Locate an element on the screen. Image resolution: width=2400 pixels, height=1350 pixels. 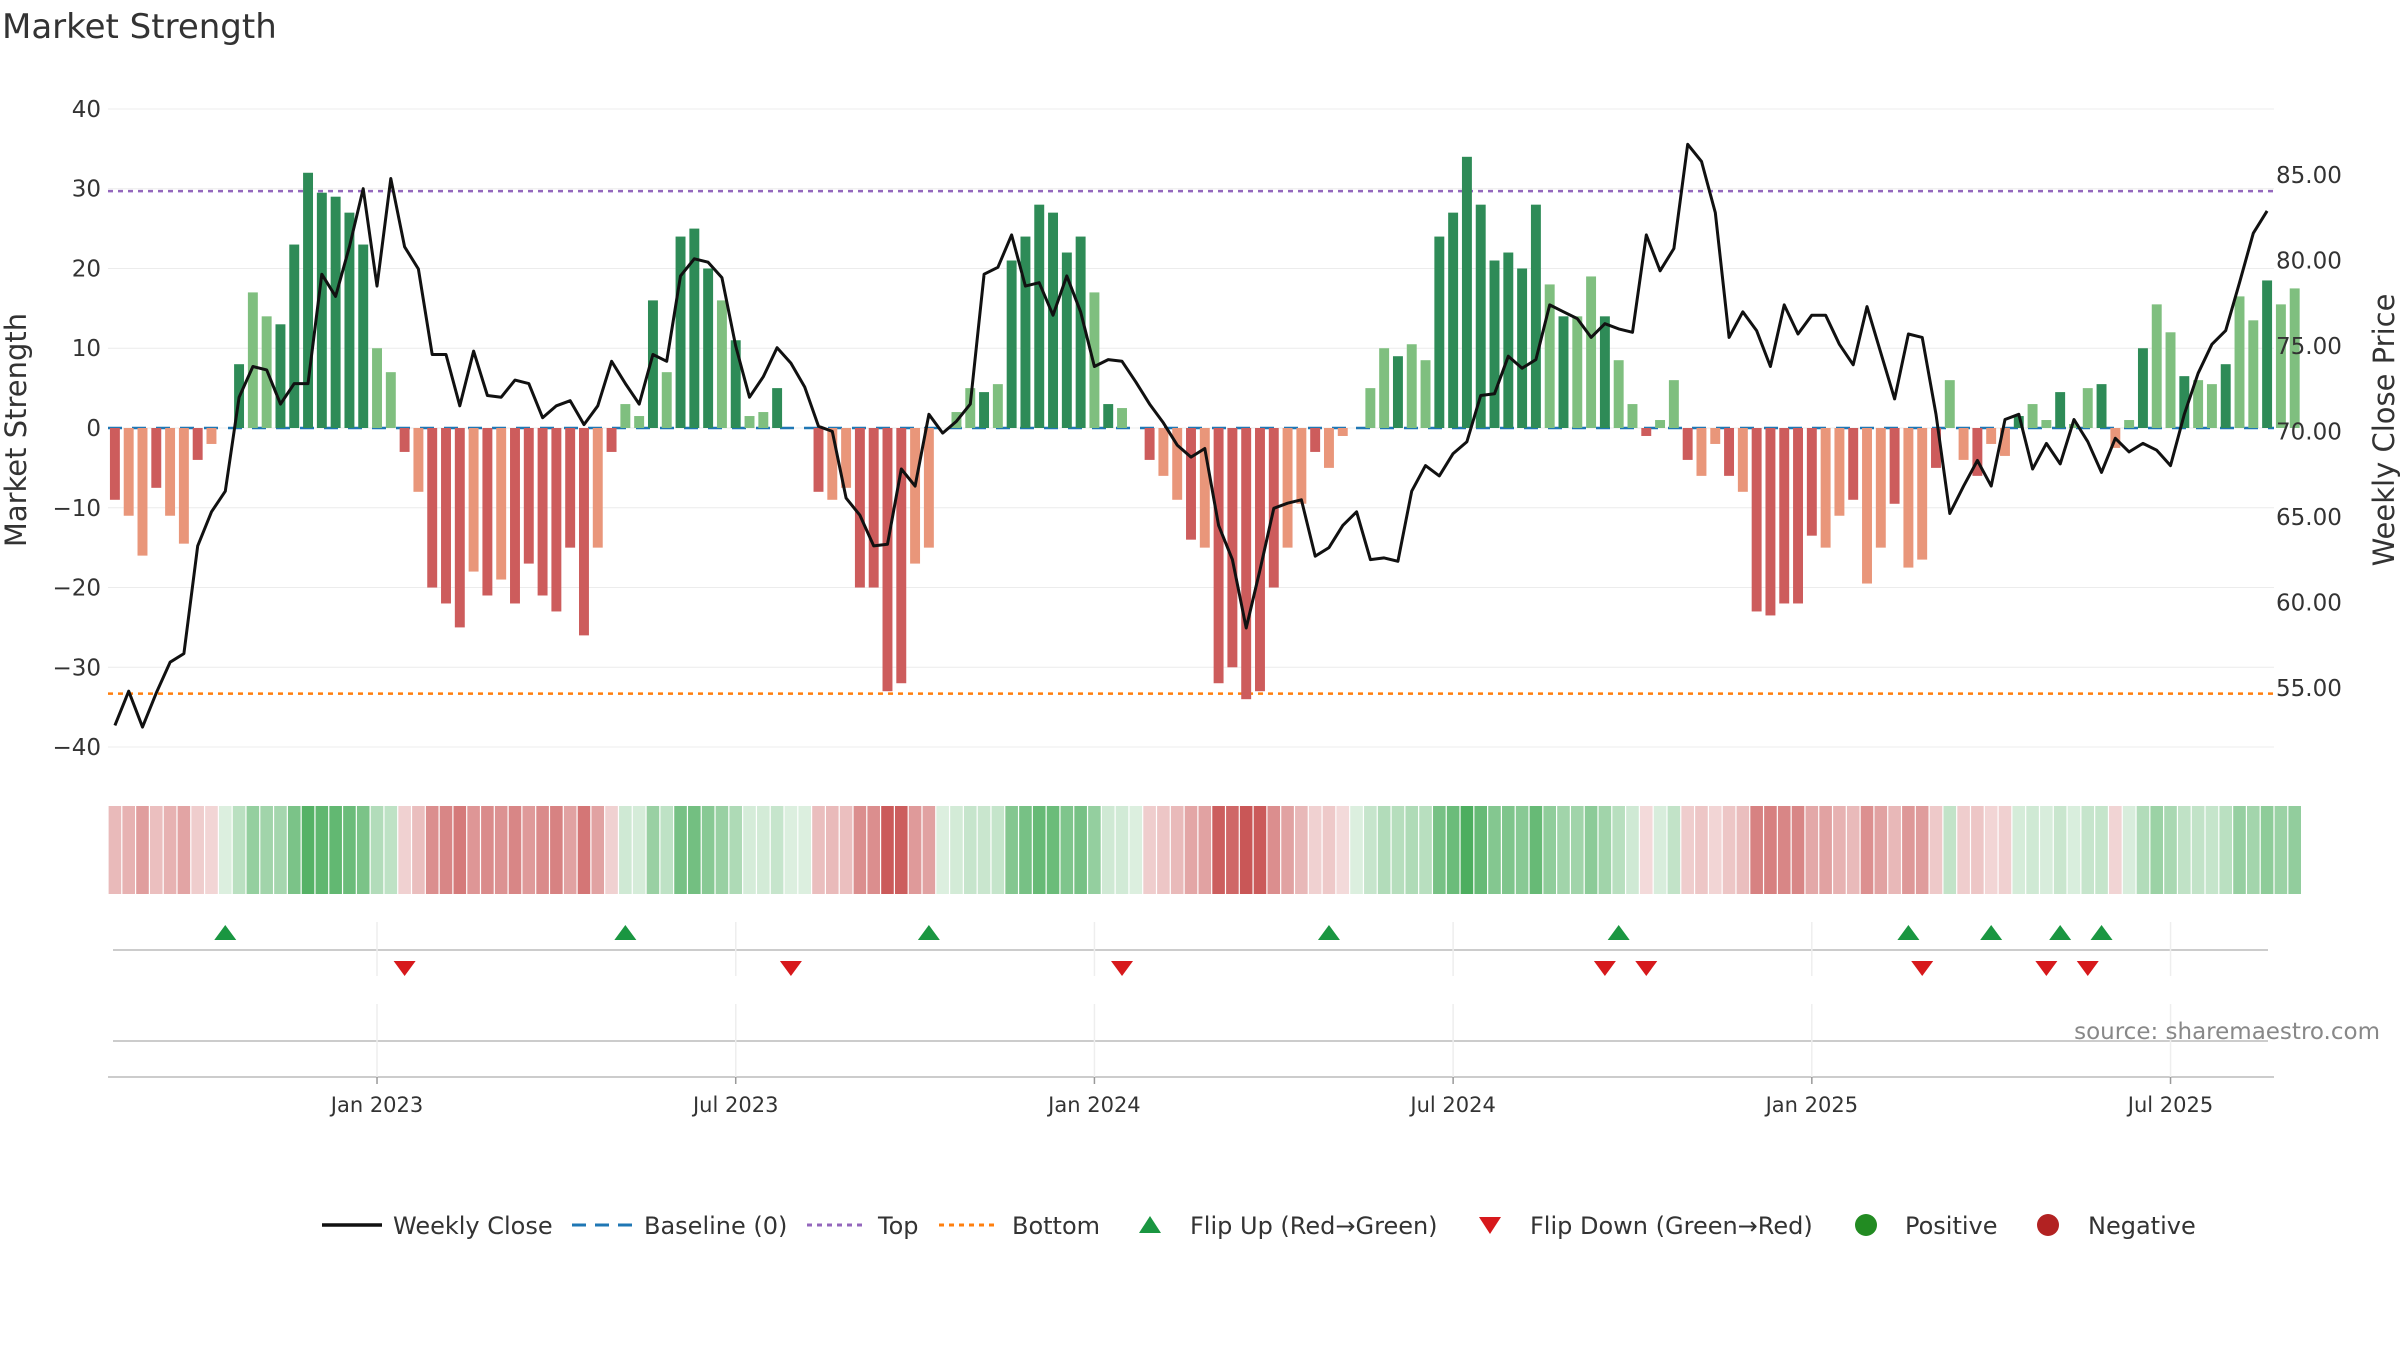
x-tick-label: Jan 2024 is located at coordinates (1093, 1105).